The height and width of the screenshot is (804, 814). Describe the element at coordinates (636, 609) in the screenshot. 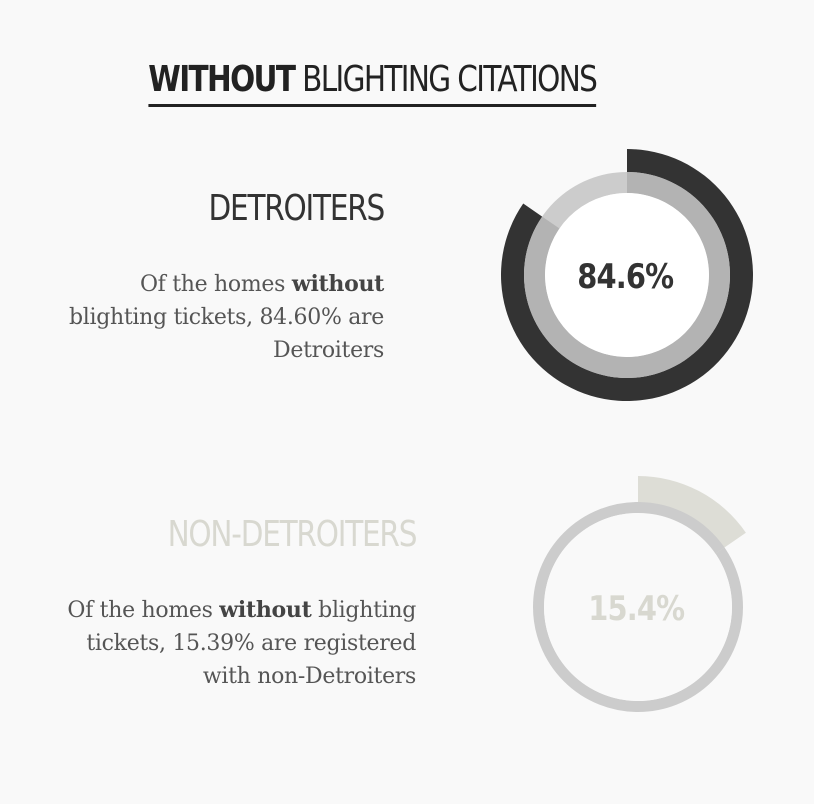

I see `donut-percent-label: 15.4%` at that location.